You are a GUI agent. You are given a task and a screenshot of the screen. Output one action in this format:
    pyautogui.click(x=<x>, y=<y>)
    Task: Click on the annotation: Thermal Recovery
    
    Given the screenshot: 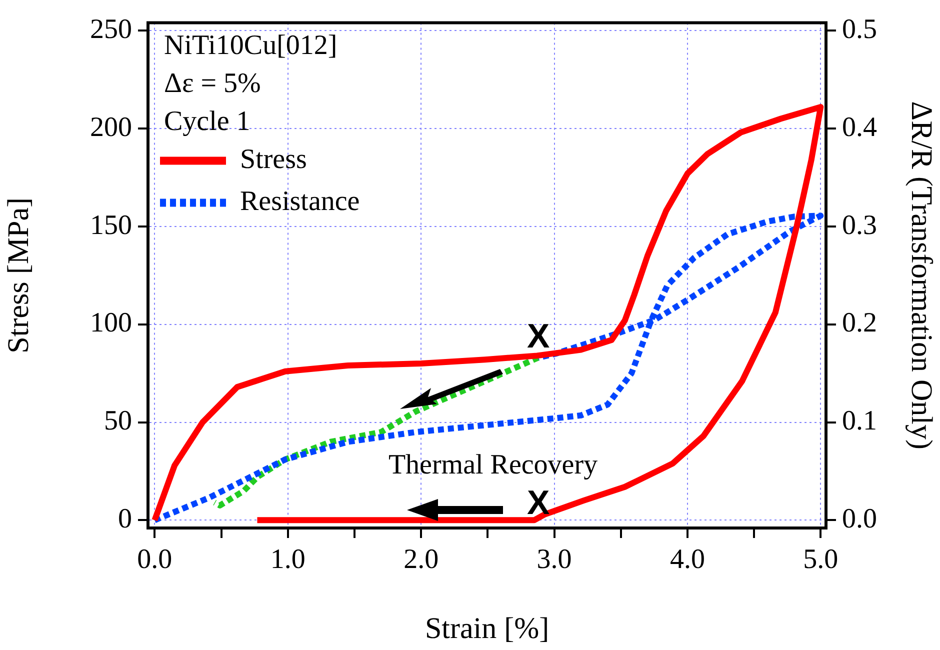 What is the action you would take?
    pyautogui.click(x=493, y=464)
    